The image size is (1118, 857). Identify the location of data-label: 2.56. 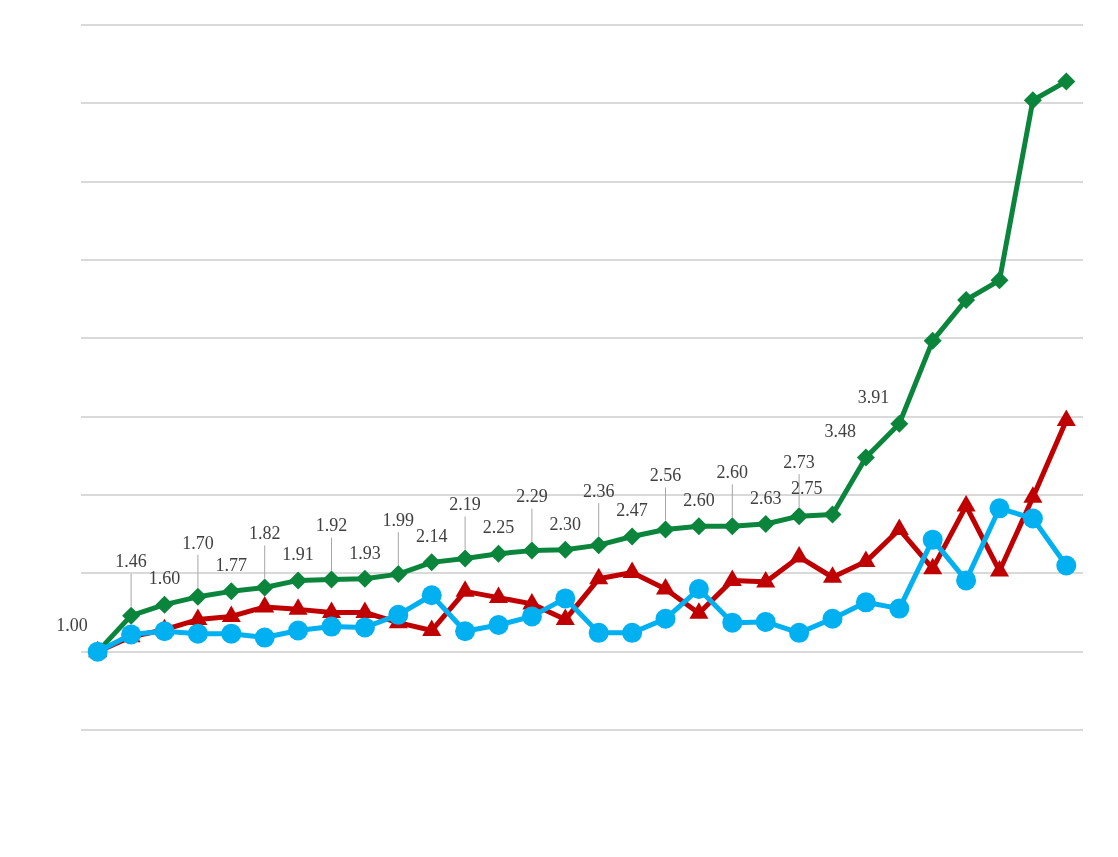
(665, 475).